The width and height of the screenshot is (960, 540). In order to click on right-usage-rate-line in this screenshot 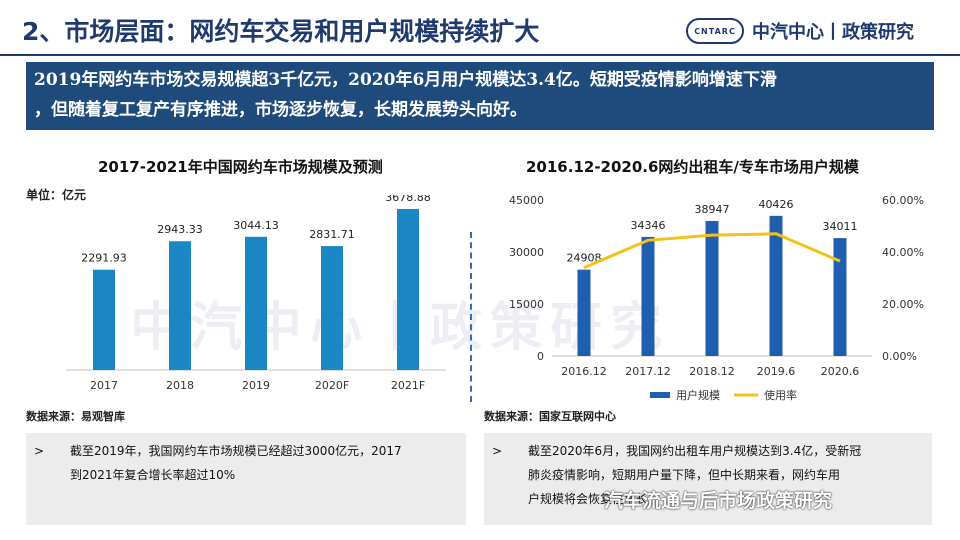, I will do `click(712, 250)`.